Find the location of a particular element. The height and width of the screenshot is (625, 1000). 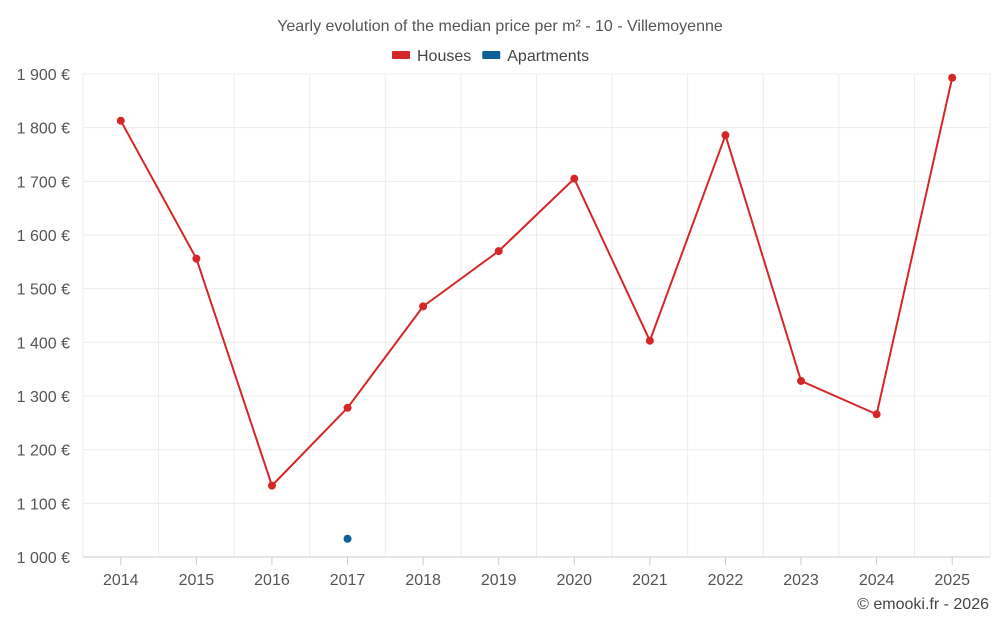

legend-label: Houses is located at coordinates (444, 56).